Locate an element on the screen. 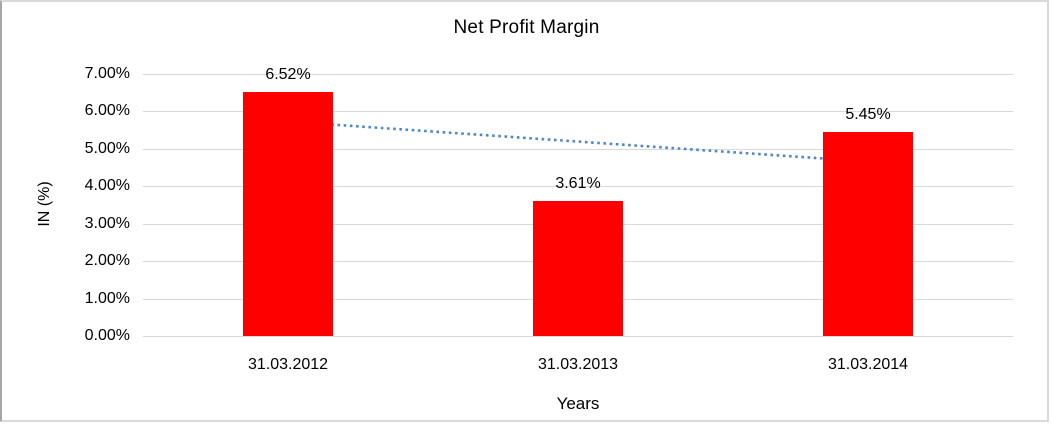 This screenshot has width=1053, height=426. y-tick-label: 4.00% is located at coordinates (107, 186).